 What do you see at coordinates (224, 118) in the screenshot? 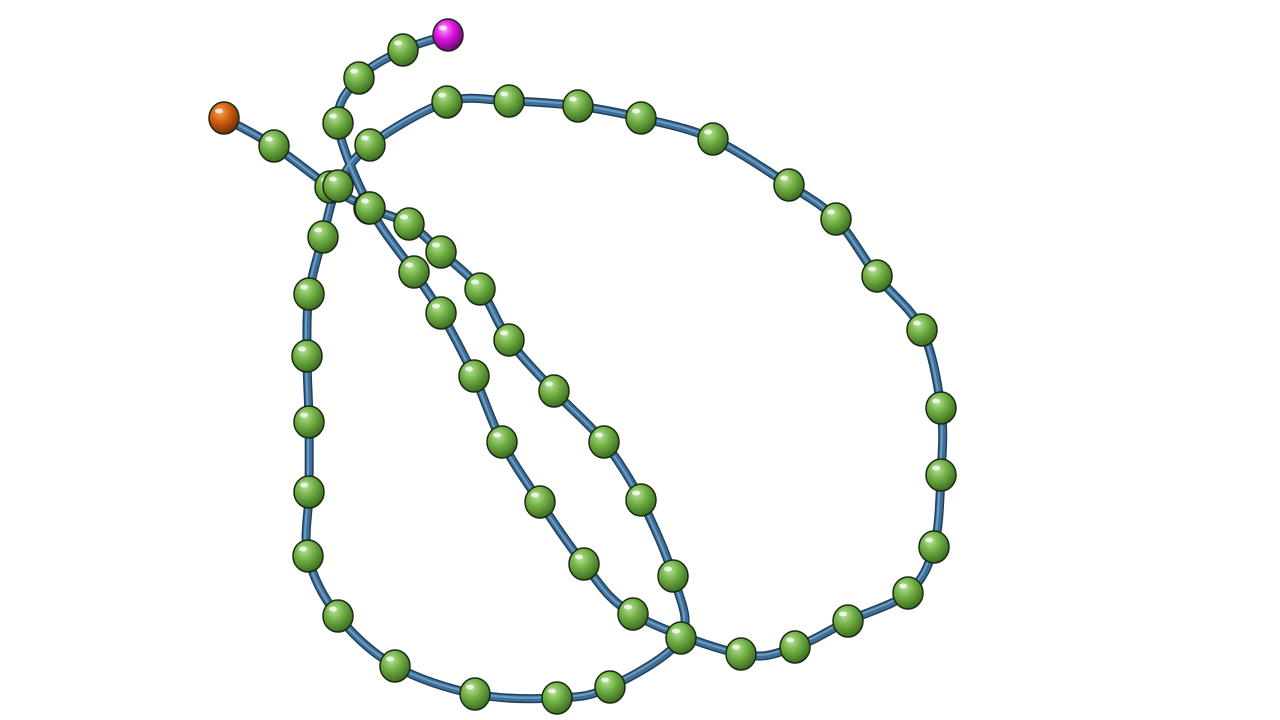
I see `start-bead` at bounding box center [224, 118].